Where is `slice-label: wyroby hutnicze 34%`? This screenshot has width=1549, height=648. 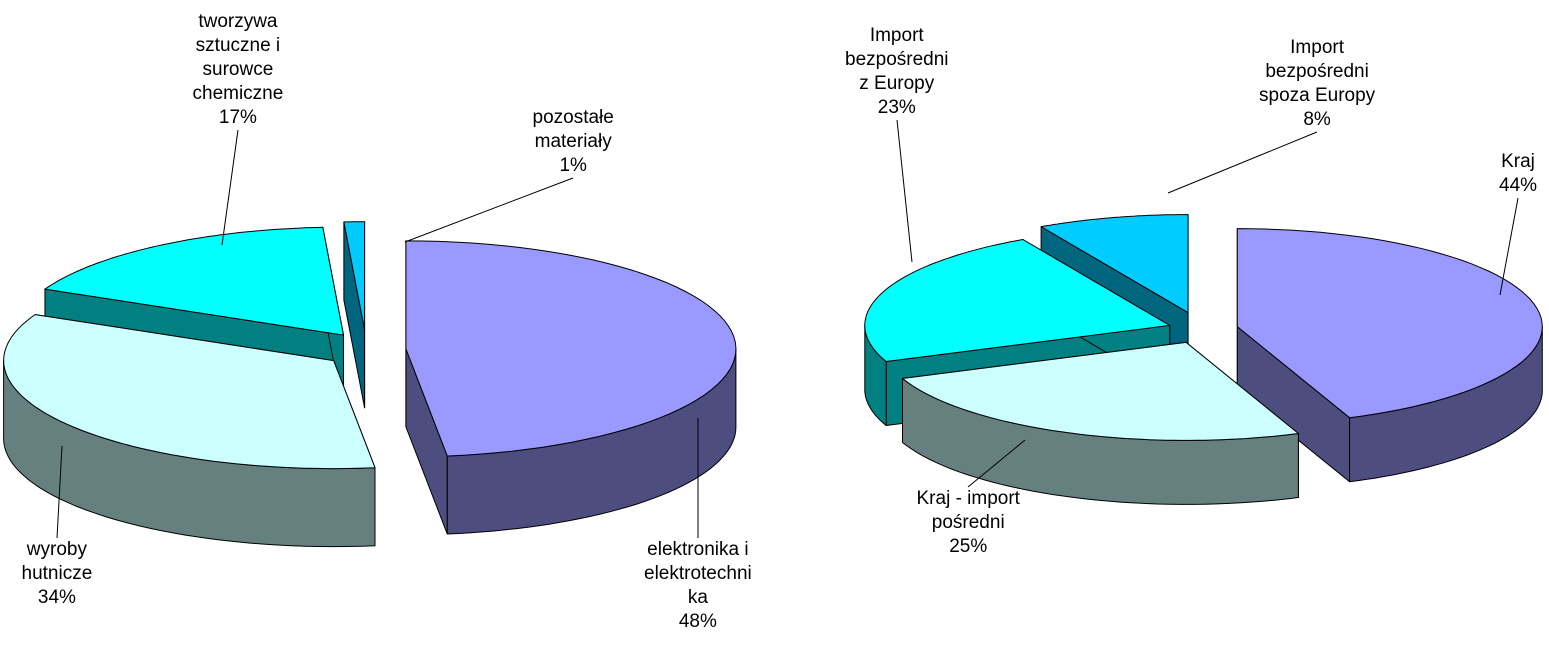 slice-label: wyroby hutnicze 34% is located at coordinates (57, 573).